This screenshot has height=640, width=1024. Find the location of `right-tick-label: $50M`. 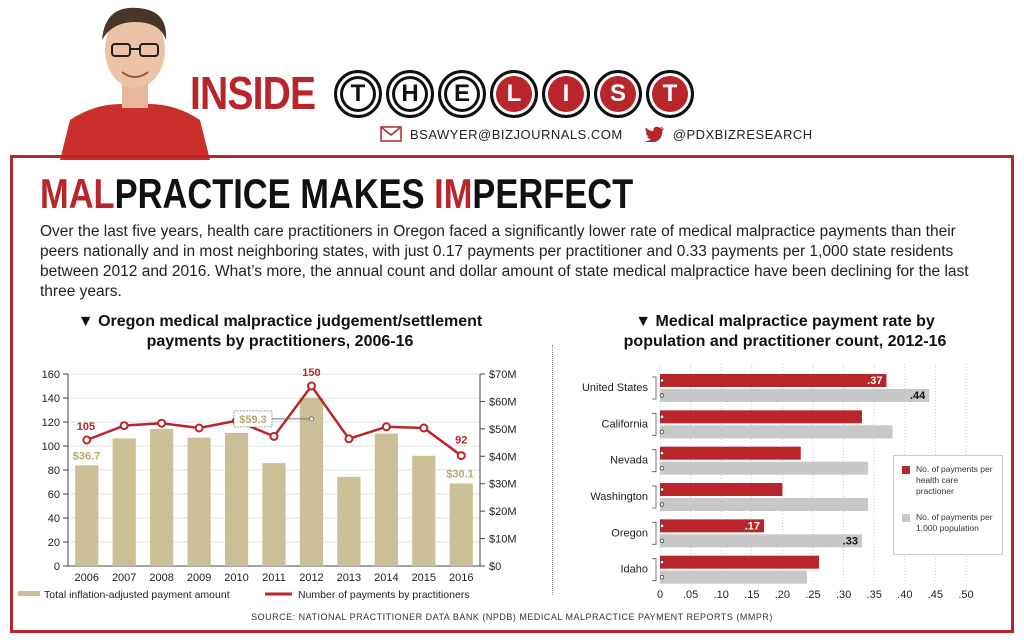

right-tick-label: $50M is located at coordinates (503, 430).